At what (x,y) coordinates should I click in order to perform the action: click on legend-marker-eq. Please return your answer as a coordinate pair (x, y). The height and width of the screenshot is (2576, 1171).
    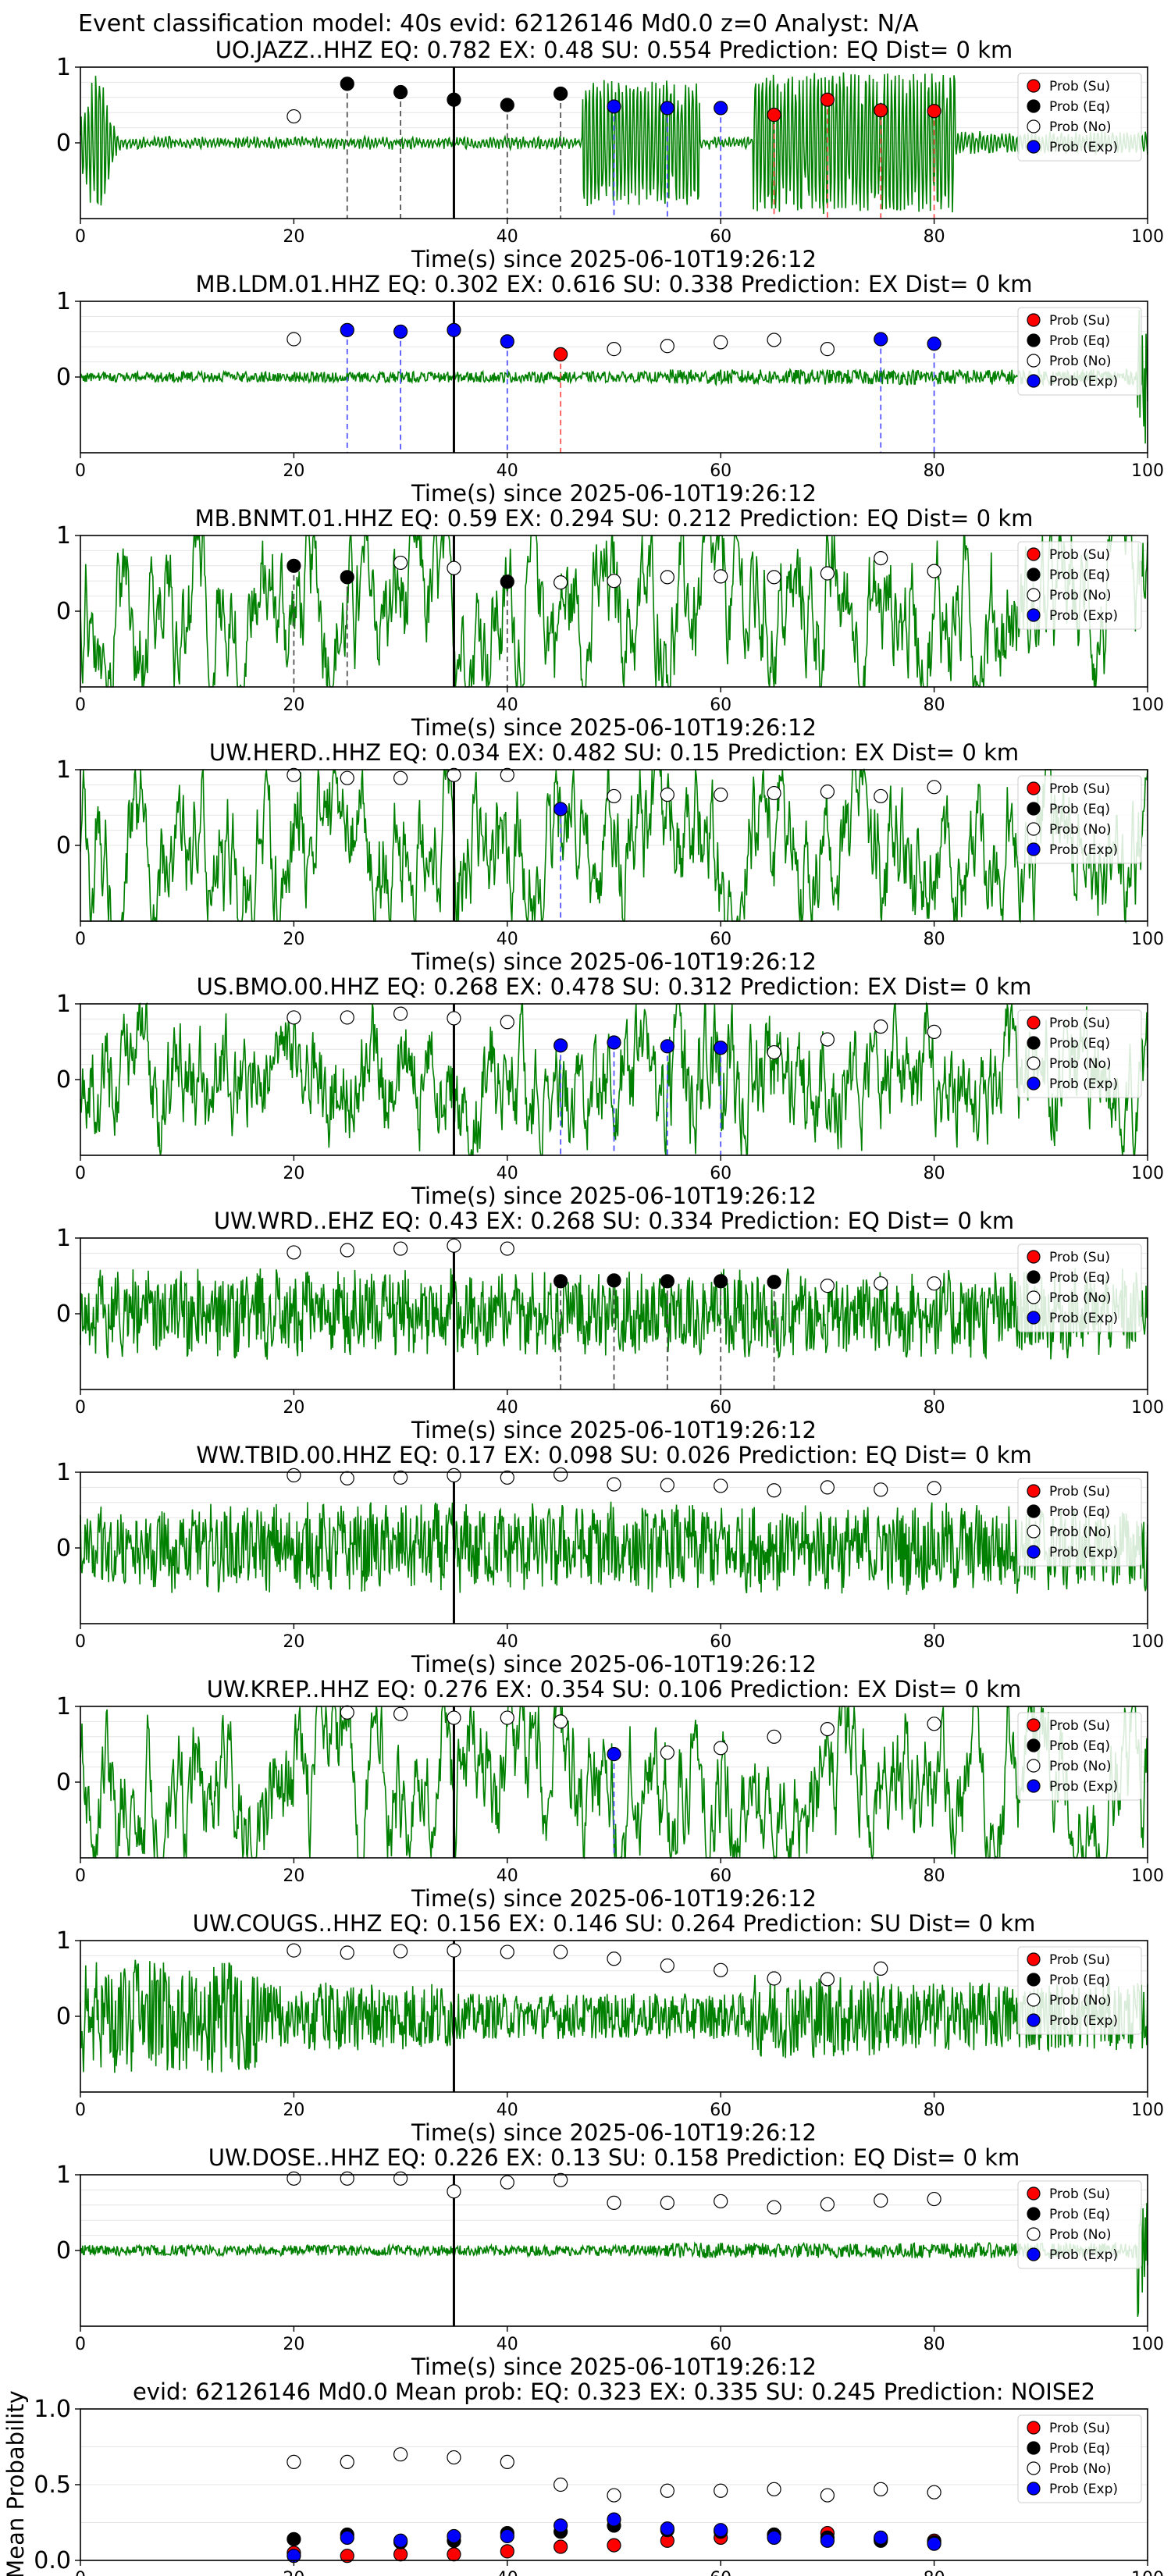
    Looking at the image, I should click on (1034, 575).